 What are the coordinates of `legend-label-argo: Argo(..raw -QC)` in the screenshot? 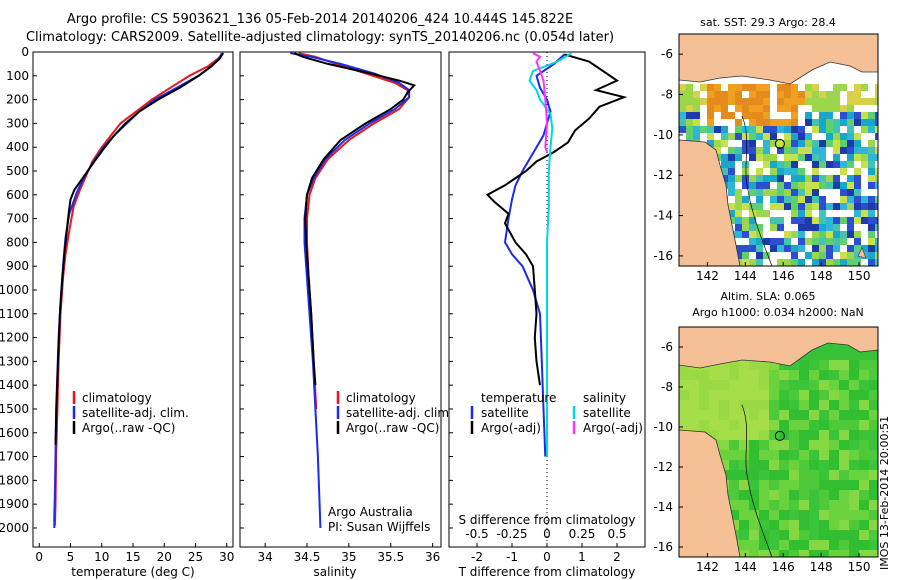 It's located at (128, 428).